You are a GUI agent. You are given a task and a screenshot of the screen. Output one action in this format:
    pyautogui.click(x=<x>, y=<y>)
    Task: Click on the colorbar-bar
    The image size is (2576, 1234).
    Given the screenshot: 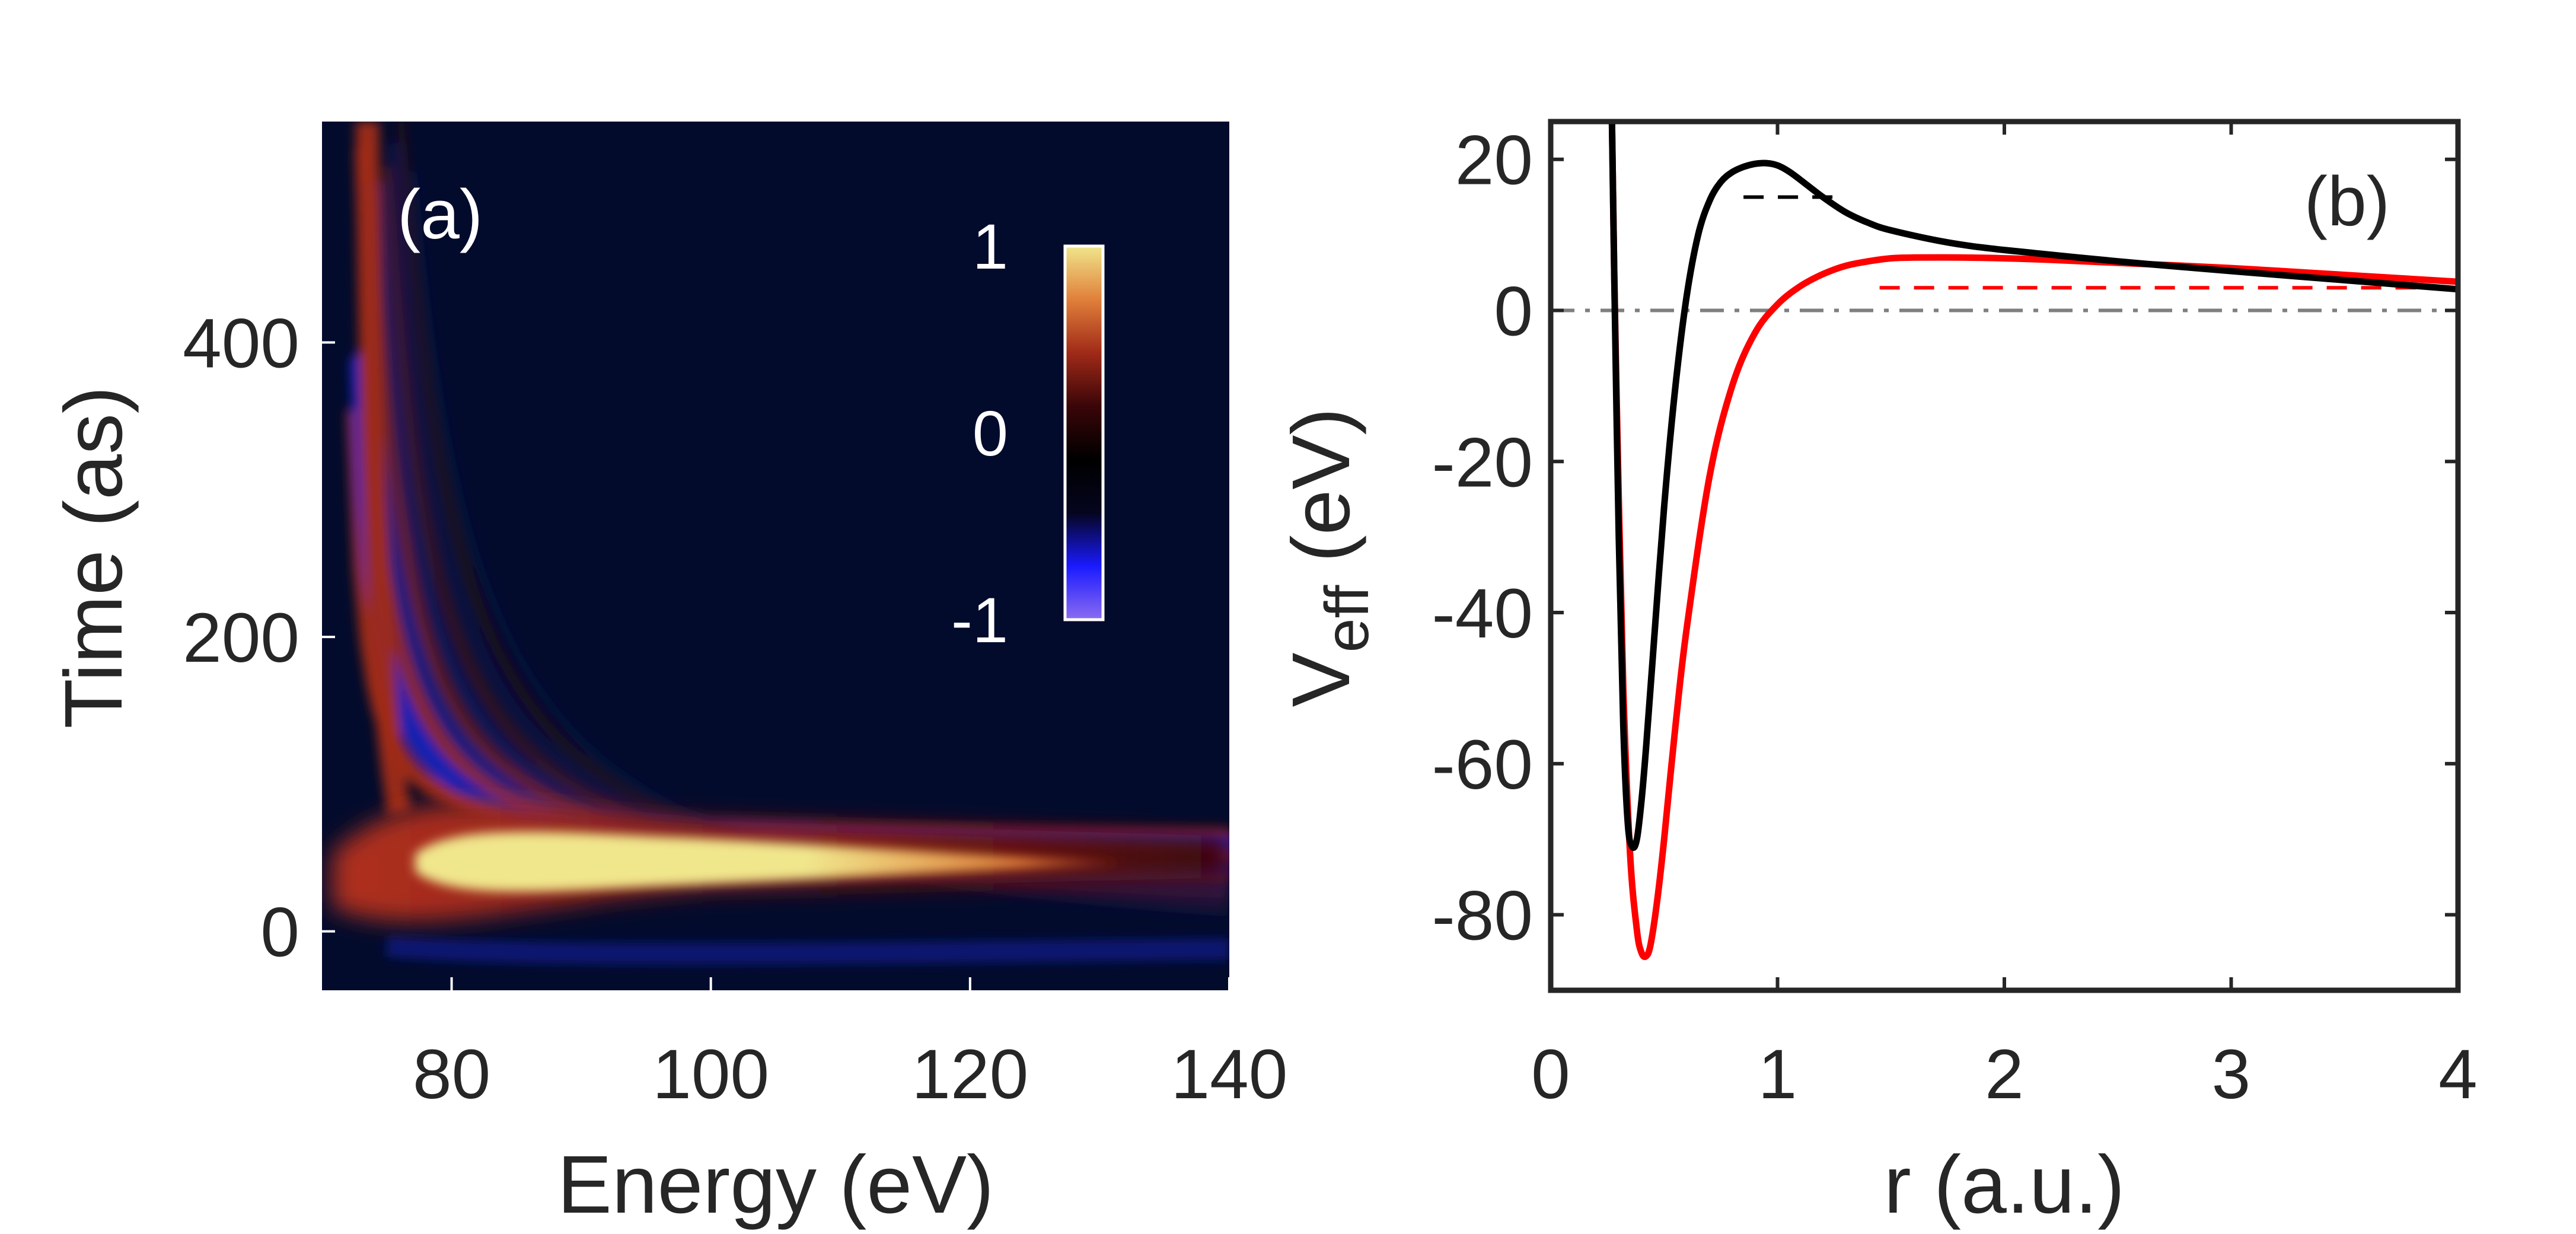 What is the action you would take?
    pyautogui.click(x=1084, y=433)
    